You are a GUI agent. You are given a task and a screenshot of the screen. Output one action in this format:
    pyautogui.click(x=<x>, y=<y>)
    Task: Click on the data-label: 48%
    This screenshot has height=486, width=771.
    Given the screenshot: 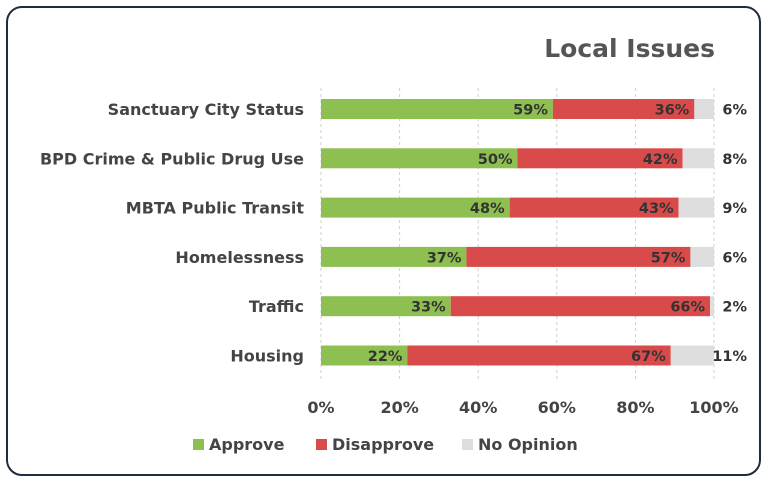 What is the action you would take?
    pyautogui.click(x=487, y=209)
    